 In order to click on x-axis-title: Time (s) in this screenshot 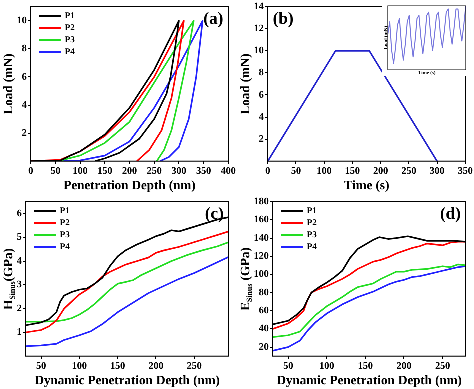, I will do `click(367, 185)`.